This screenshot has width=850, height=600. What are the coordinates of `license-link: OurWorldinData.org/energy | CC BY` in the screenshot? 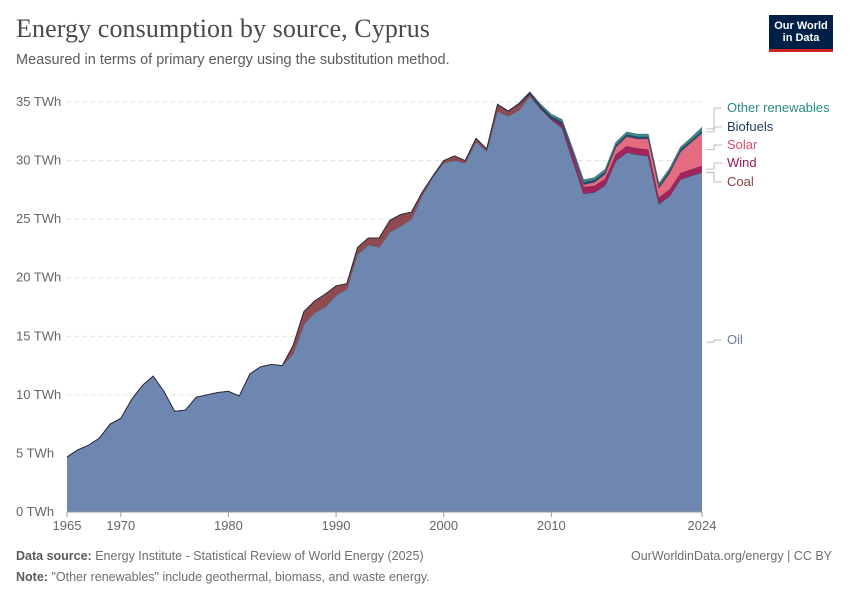 It's located at (731, 556).